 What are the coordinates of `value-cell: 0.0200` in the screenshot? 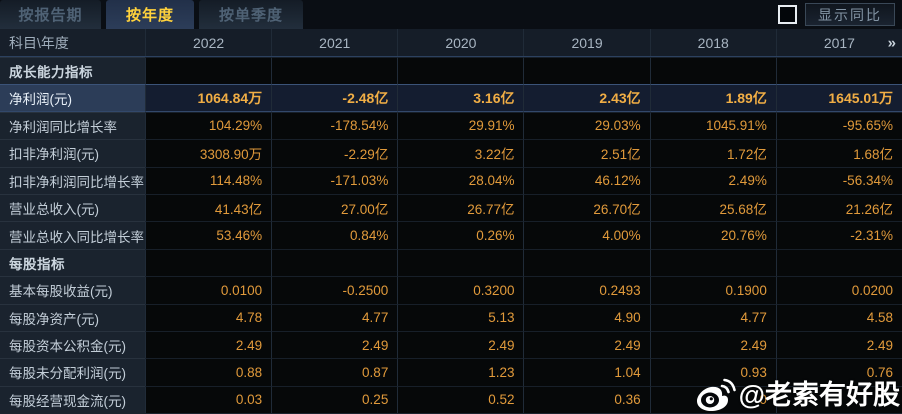 It's located at (838, 290).